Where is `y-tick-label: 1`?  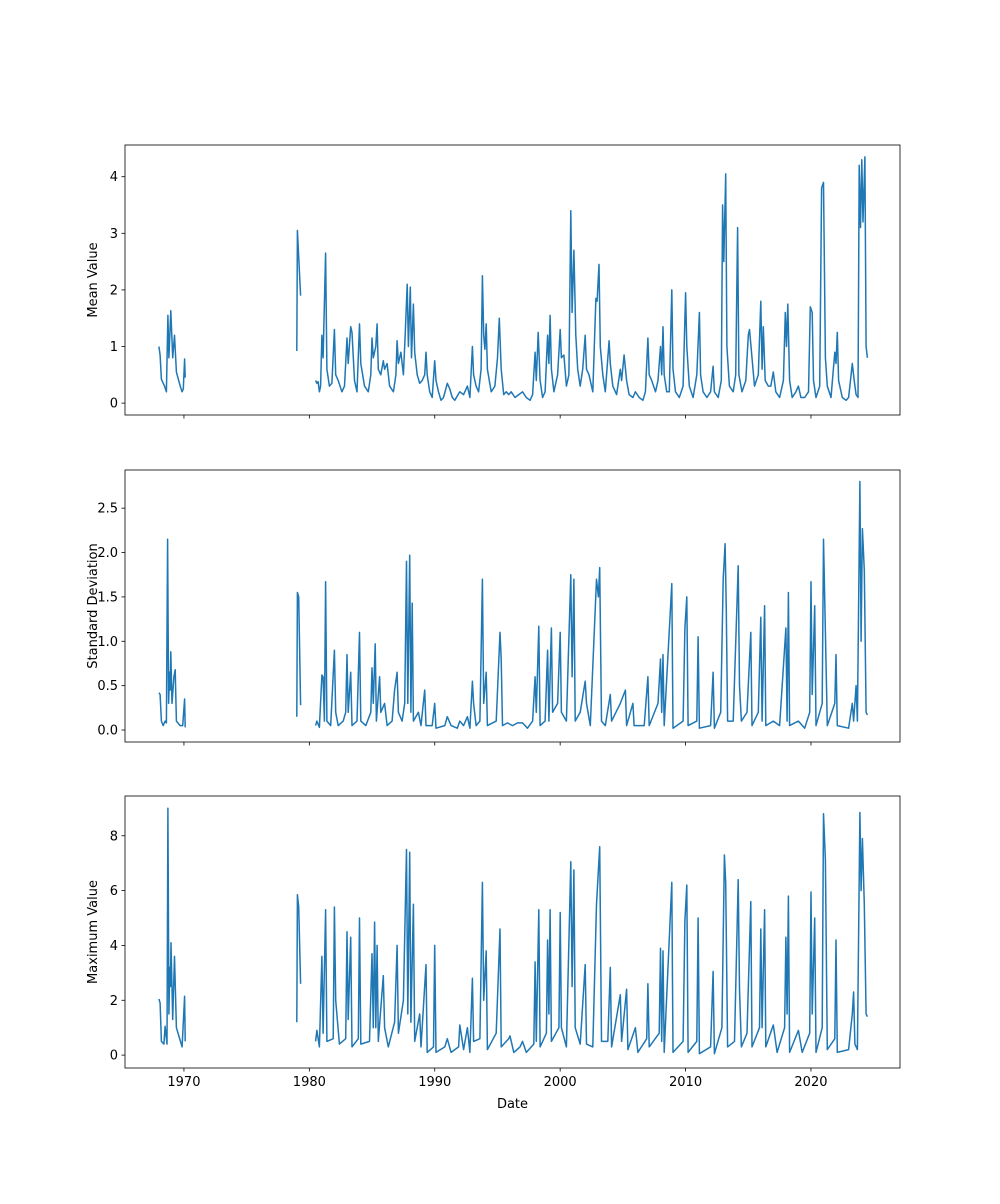 y-tick-label: 1 is located at coordinates (114, 347).